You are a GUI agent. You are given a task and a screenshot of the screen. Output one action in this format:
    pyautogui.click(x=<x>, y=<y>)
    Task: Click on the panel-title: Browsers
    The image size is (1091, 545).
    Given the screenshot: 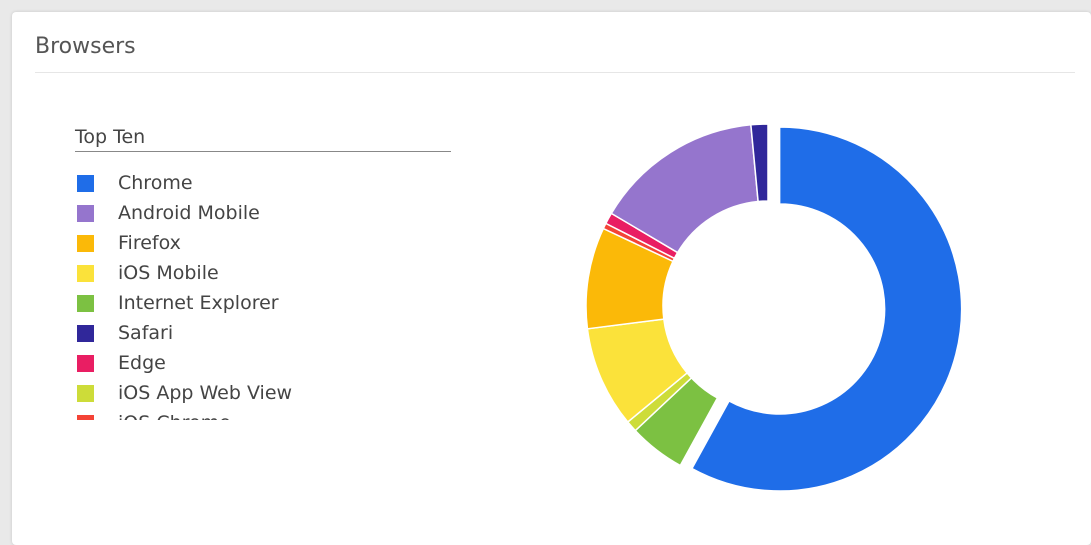 What is the action you would take?
    pyautogui.click(x=85, y=46)
    